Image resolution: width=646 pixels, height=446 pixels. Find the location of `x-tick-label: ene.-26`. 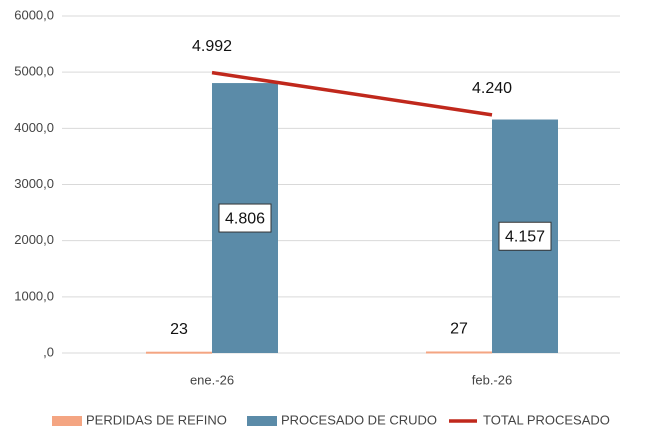

x-tick-label: ene.-26 is located at coordinates (212, 379).